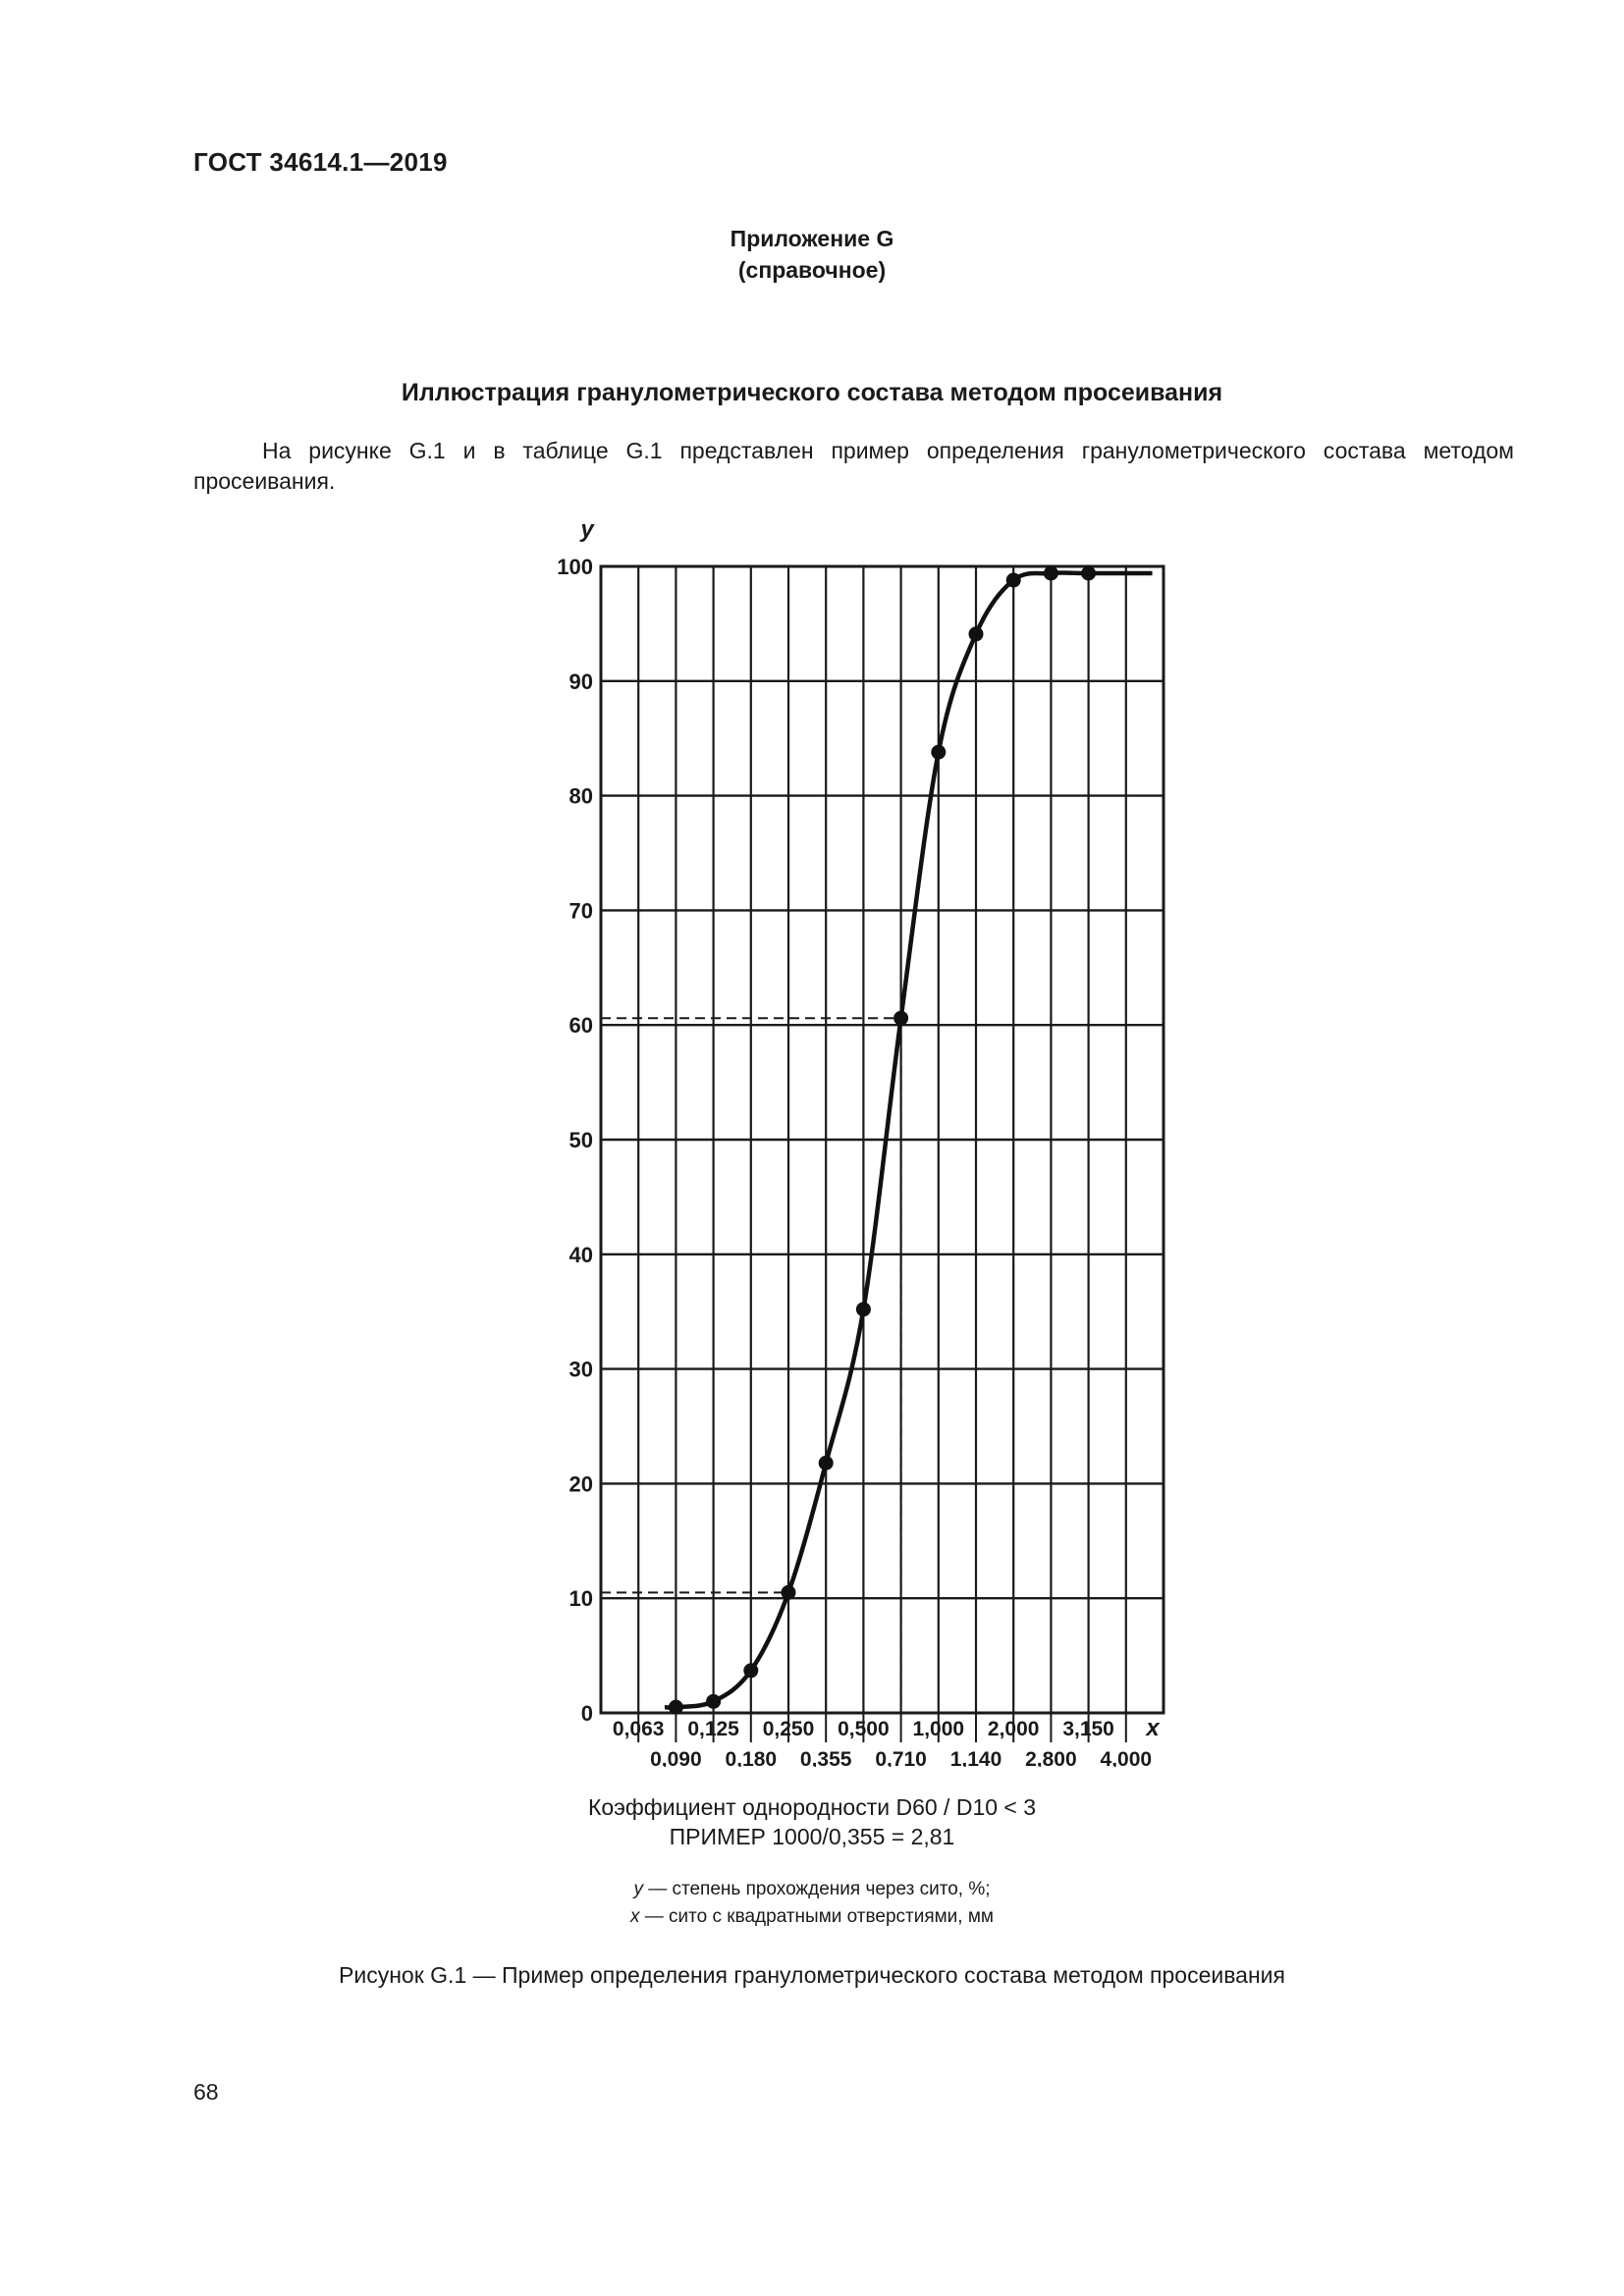 The height and width of the screenshot is (2296, 1624). I want to click on y-tick-label: 10, so click(581, 1599).